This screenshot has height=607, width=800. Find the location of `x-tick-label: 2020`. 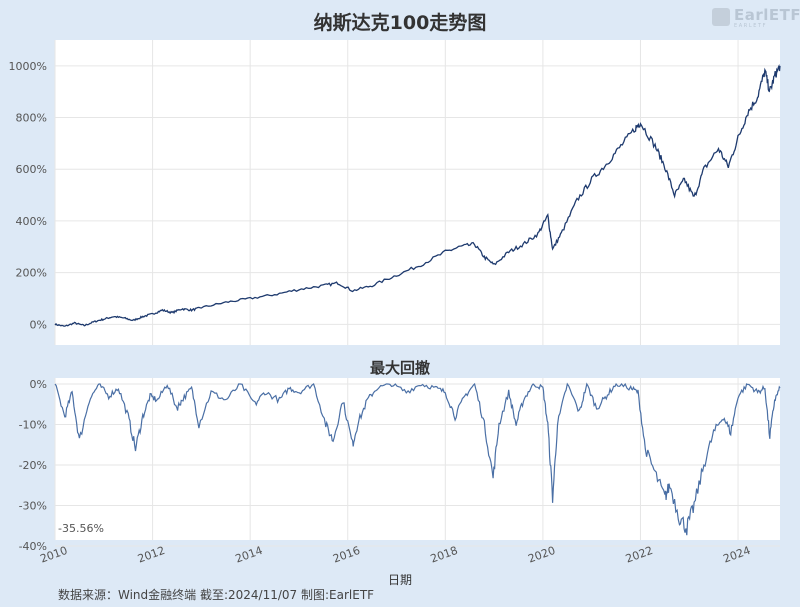

x-tick-label: 2020 is located at coordinates (541, 555).